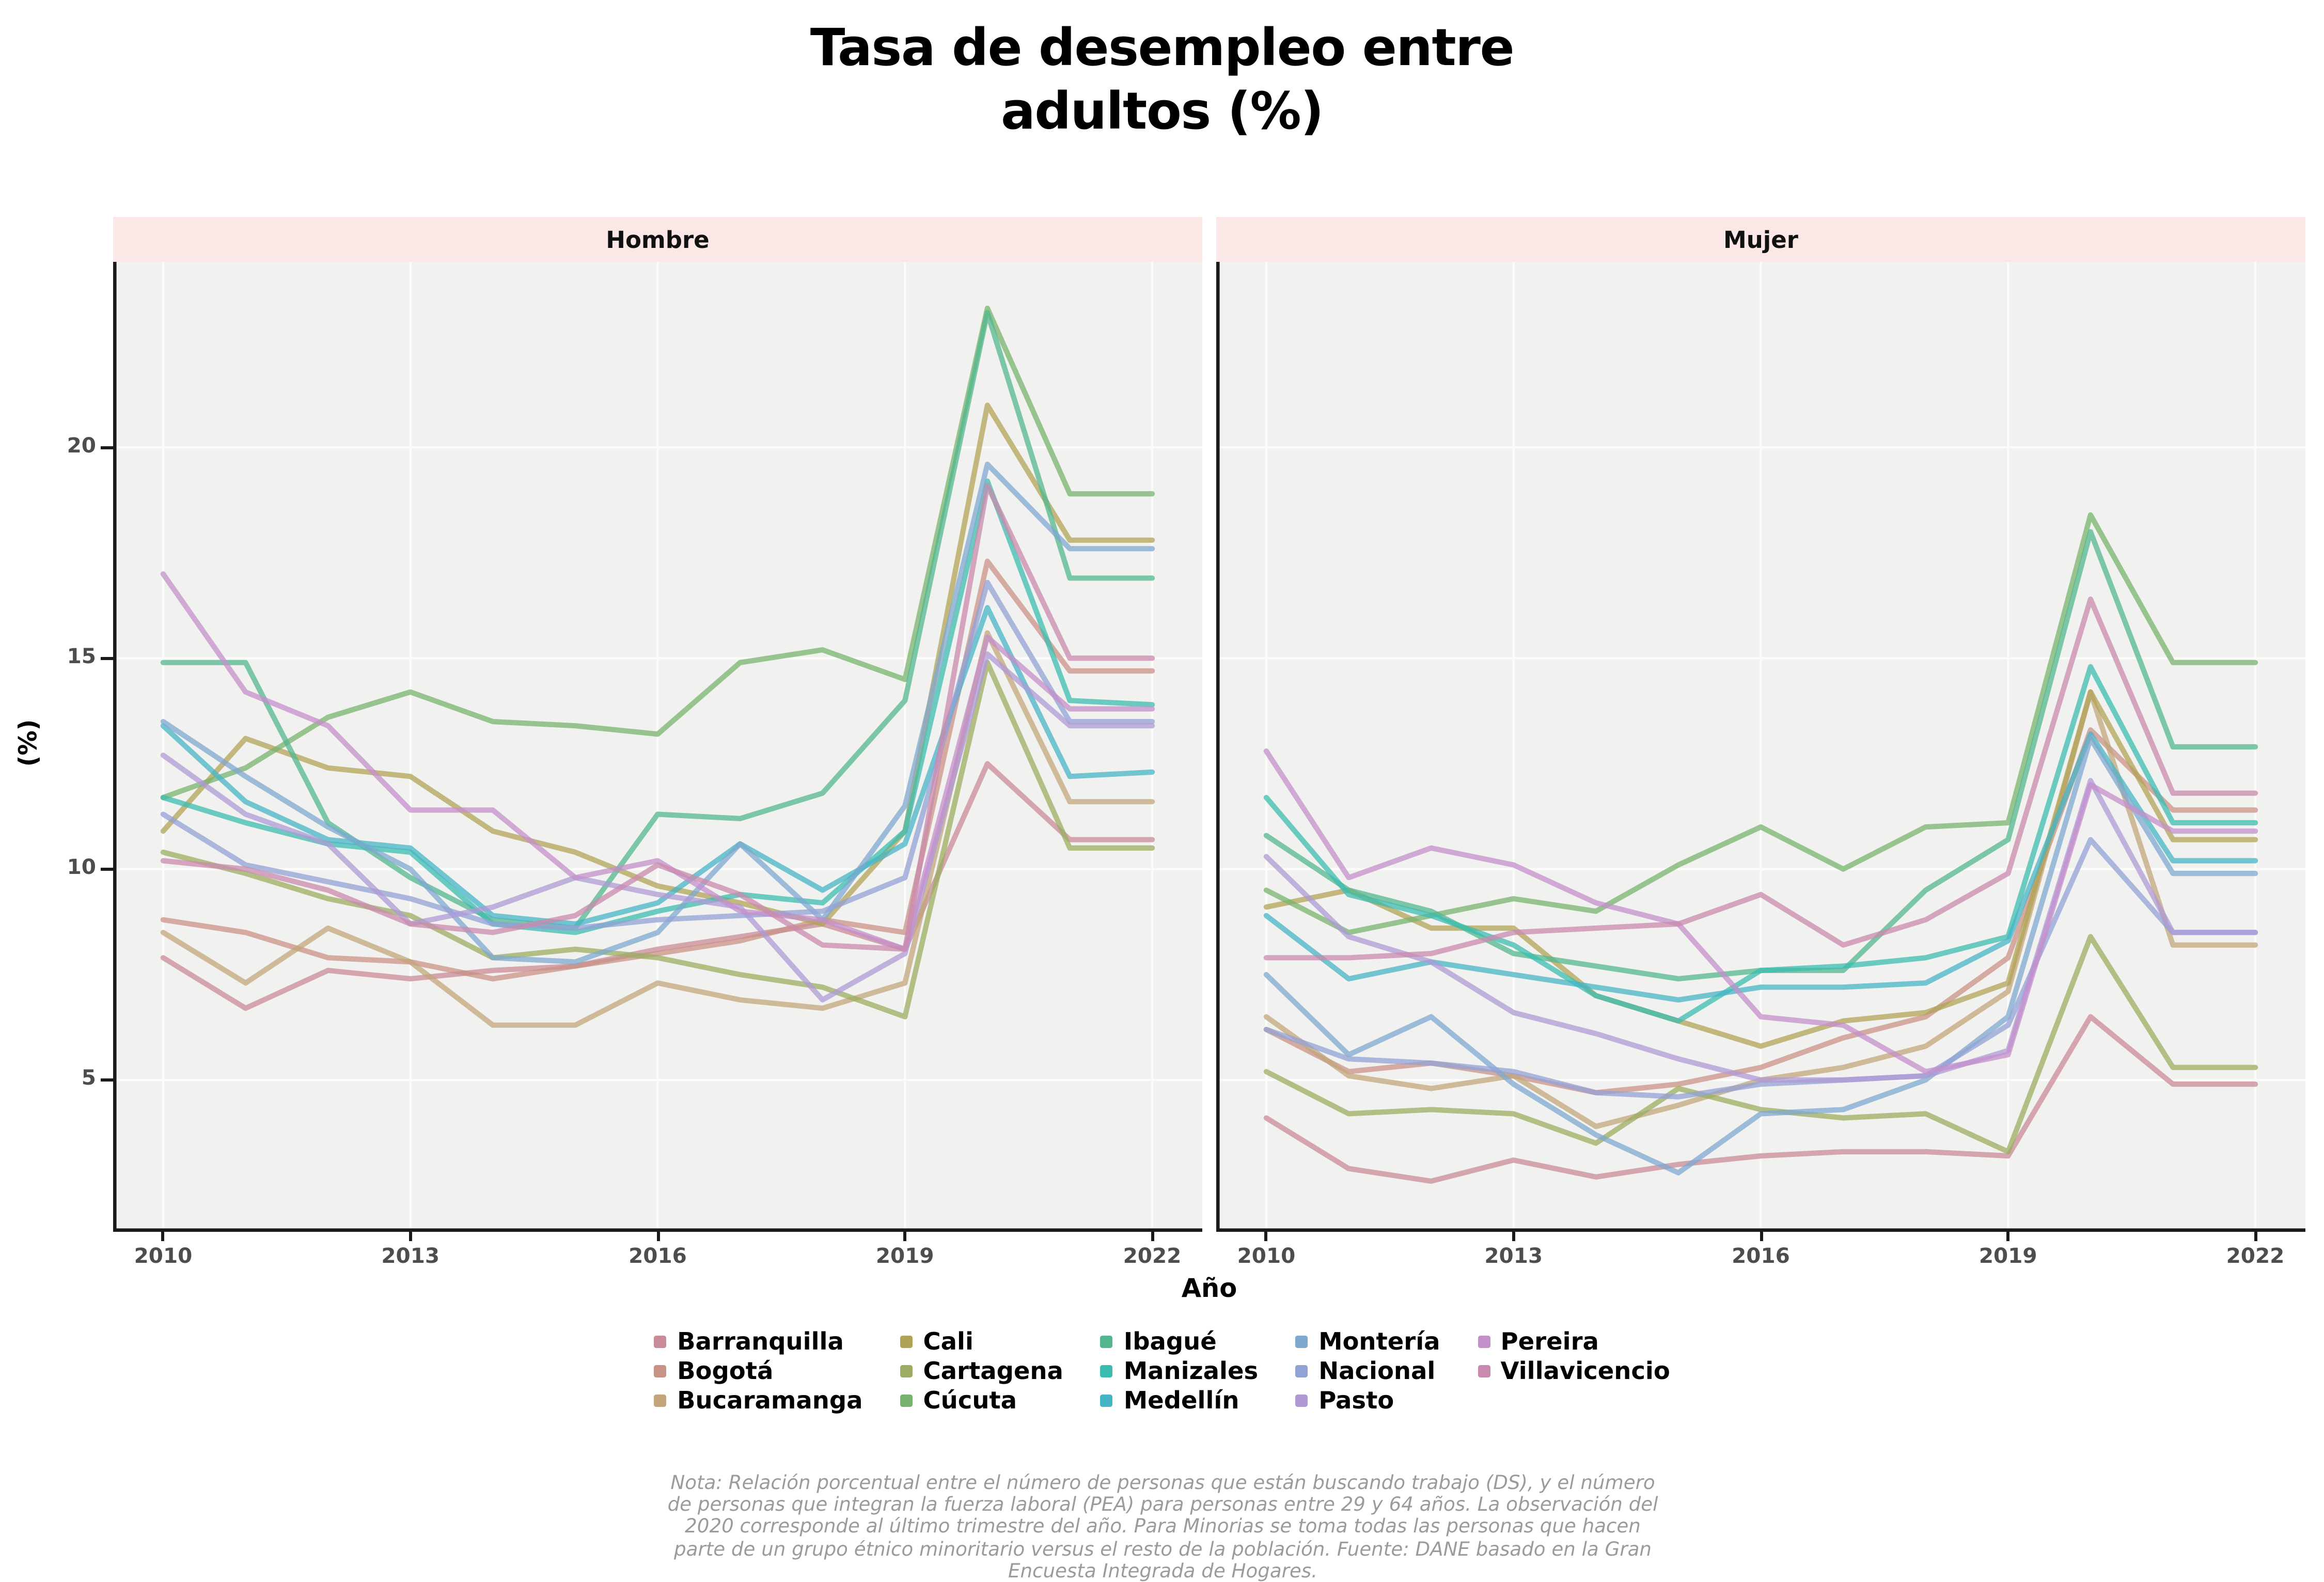 This screenshot has width=2324, height=1582. Describe the element at coordinates (82, 657) in the screenshot. I see `y-tick-label-15: 15` at that location.